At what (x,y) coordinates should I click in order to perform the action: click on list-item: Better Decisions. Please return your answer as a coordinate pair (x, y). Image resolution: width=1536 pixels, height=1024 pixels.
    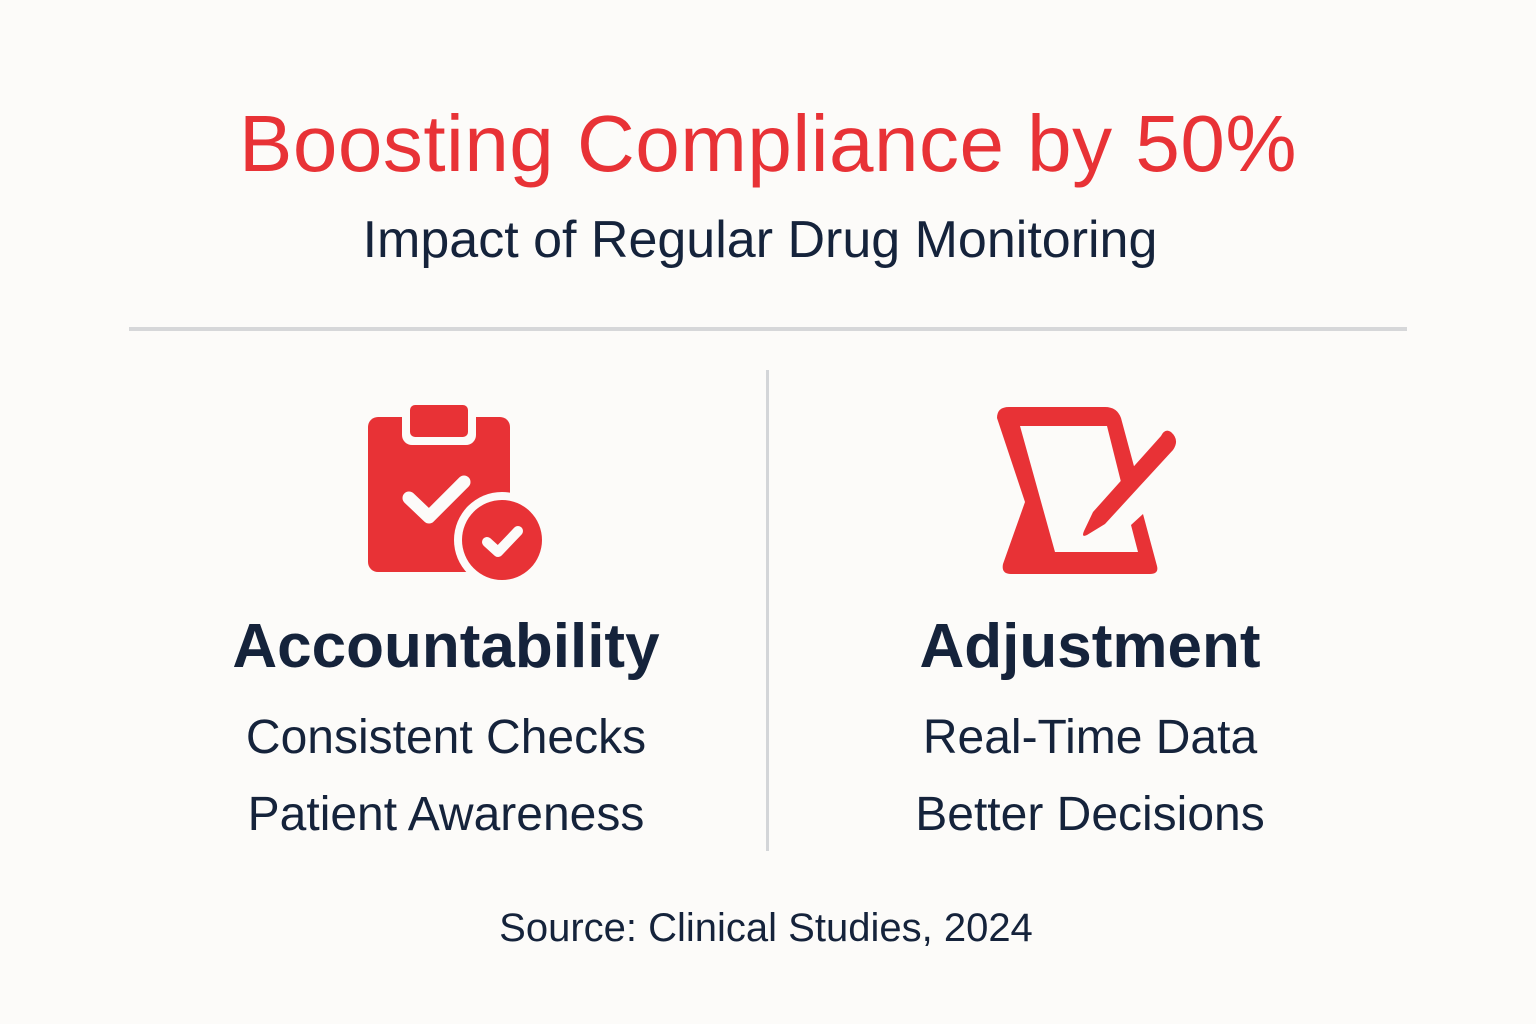
    Looking at the image, I should click on (1090, 814).